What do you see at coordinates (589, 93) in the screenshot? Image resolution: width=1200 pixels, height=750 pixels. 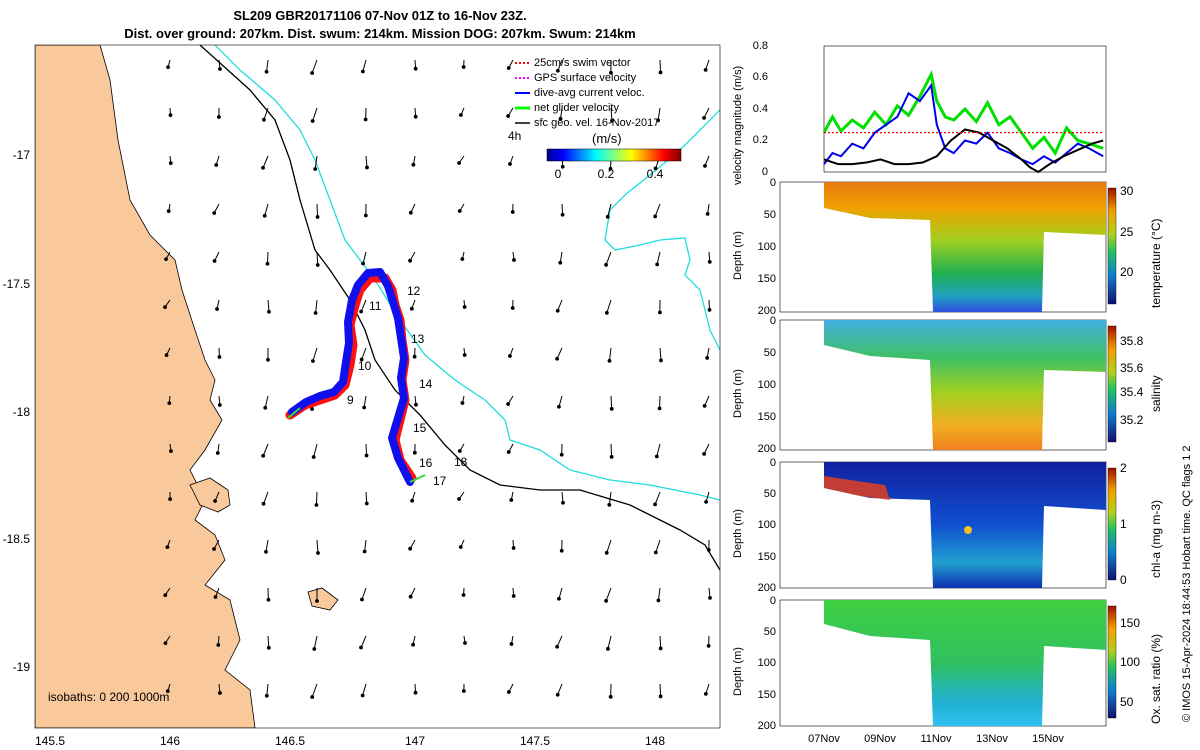 I see `legend-dive-avg: dive-avg current veloc.` at bounding box center [589, 93].